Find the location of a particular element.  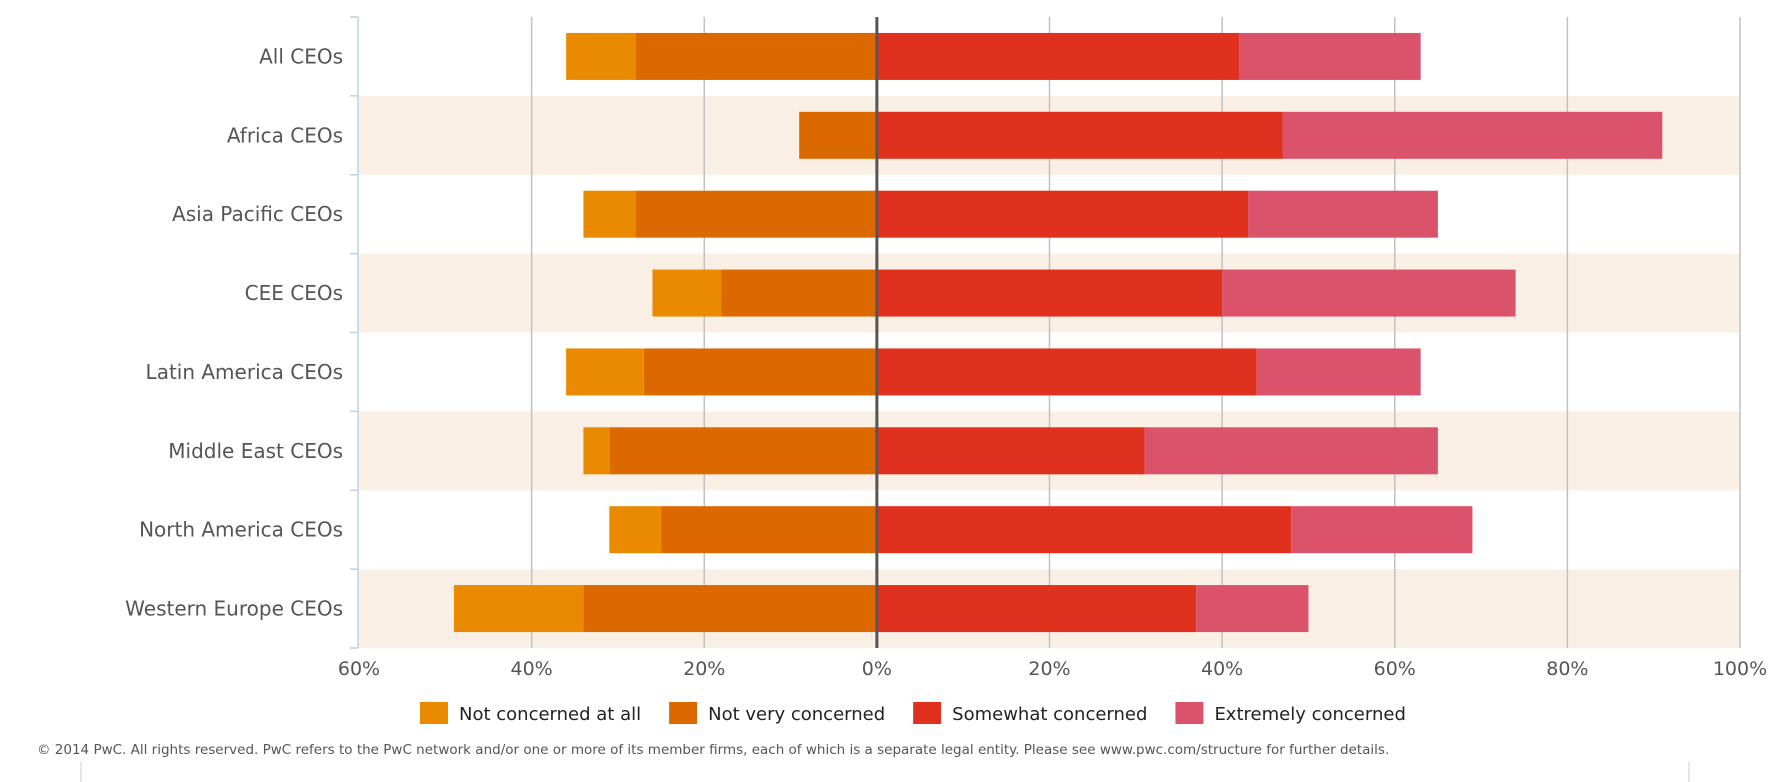

category-label: CEE CEOs is located at coordinates (294, 293).